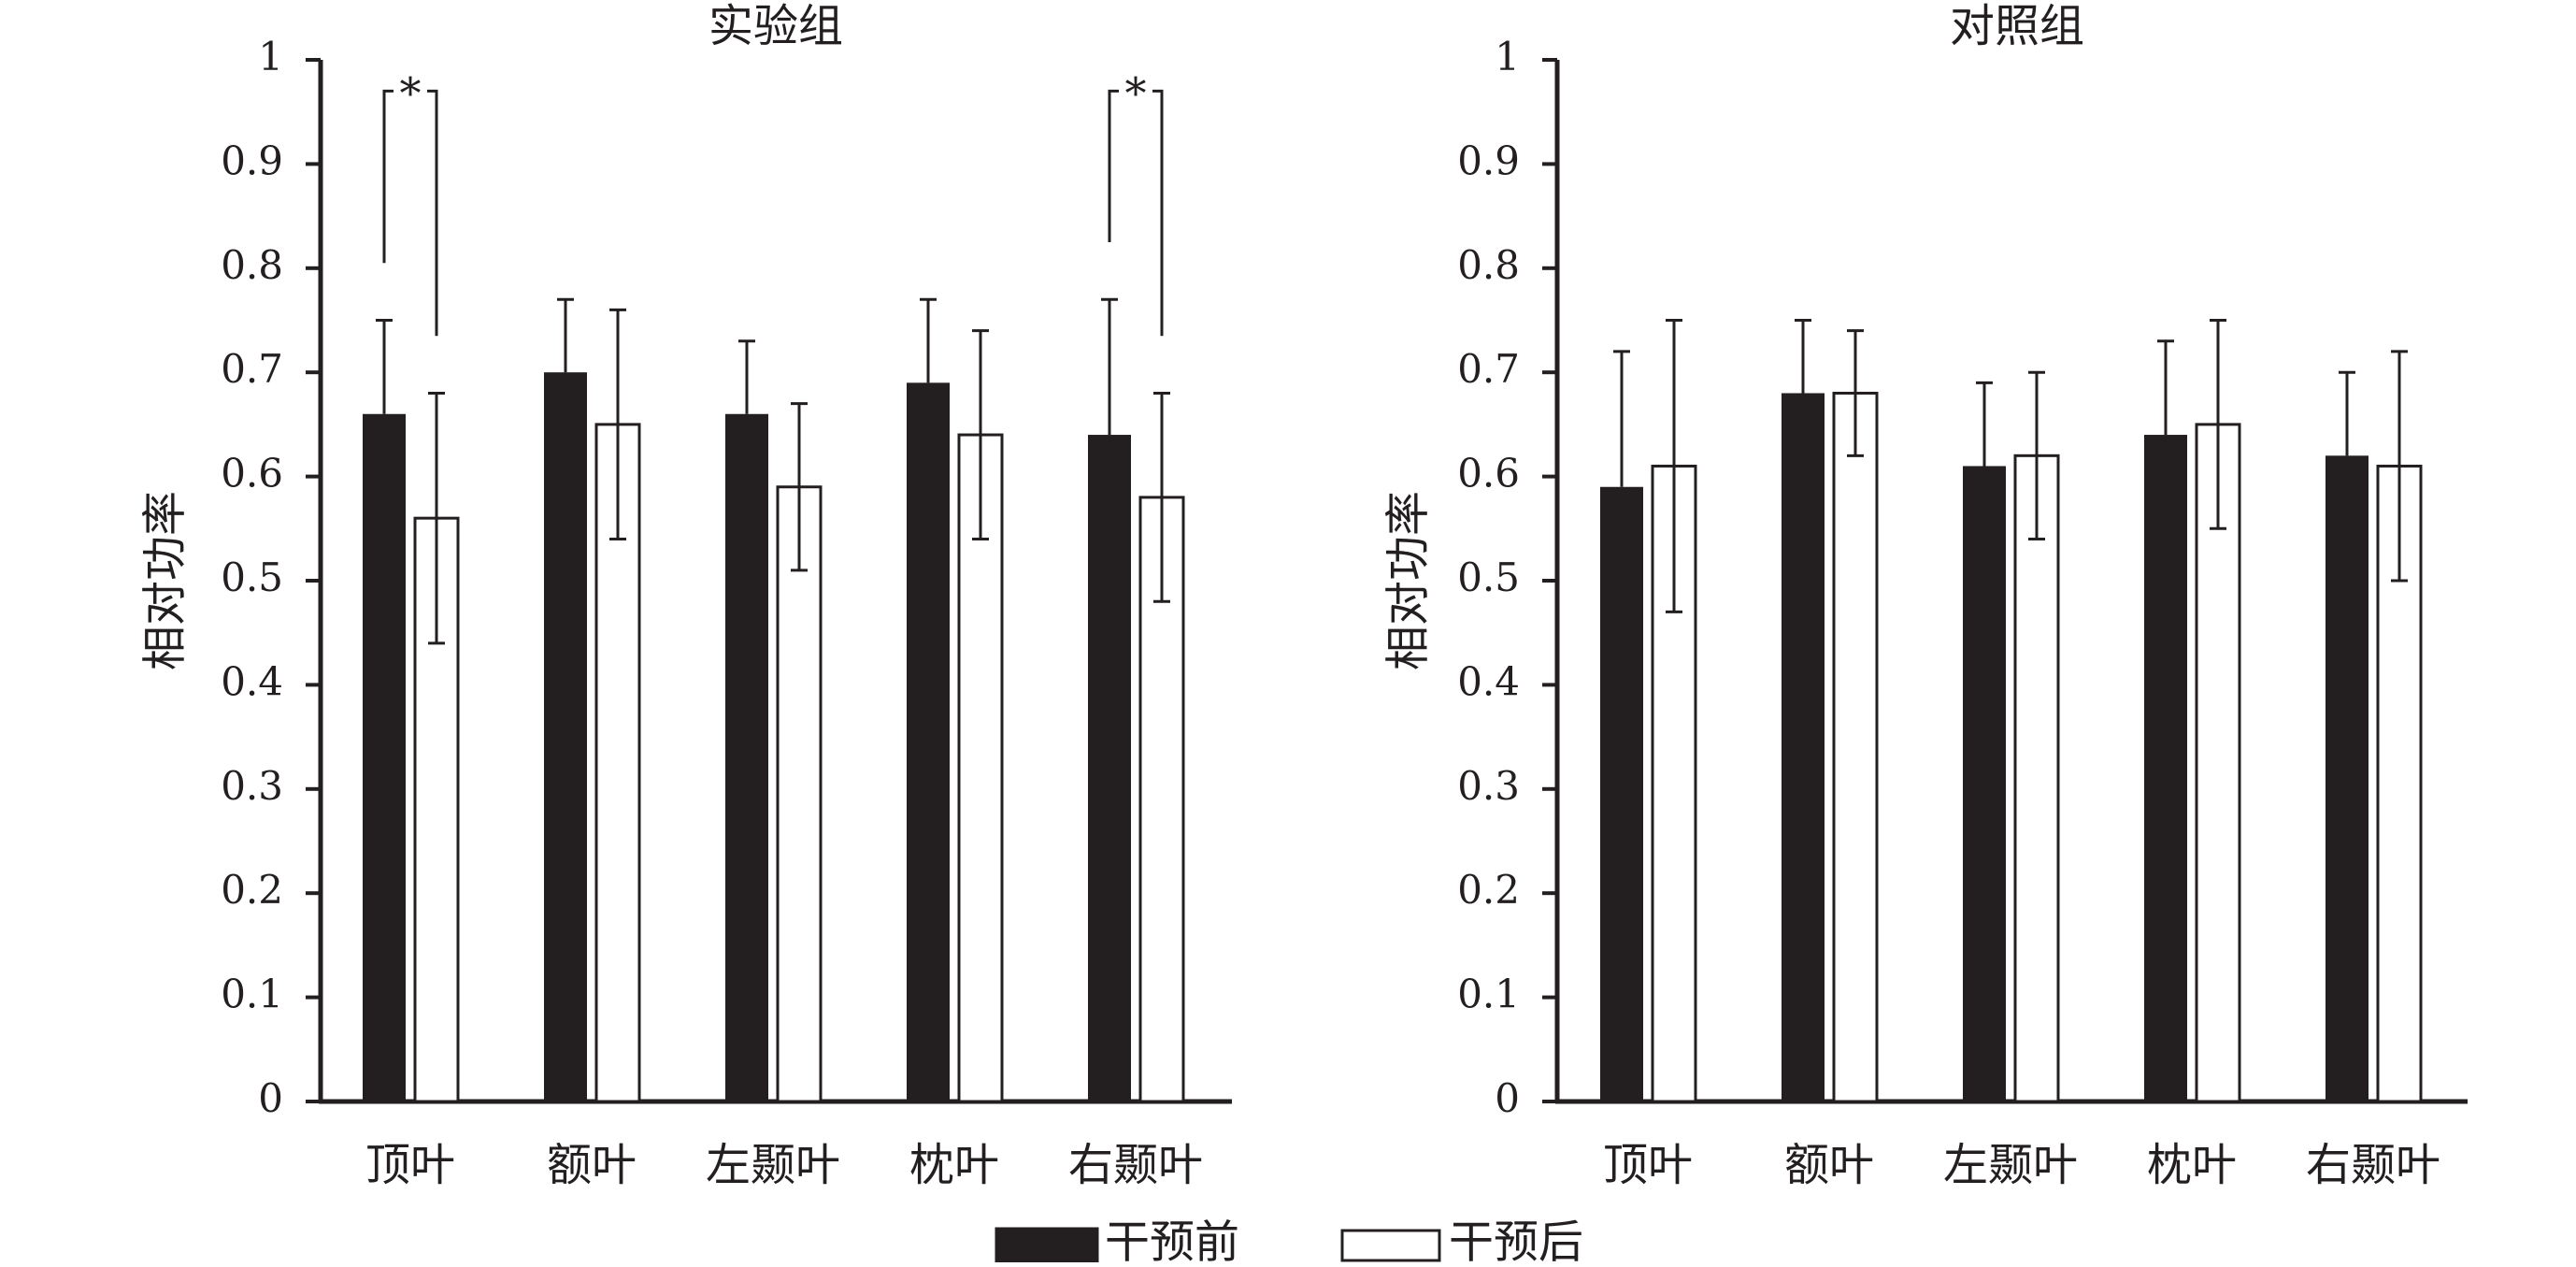 The image size is (2576, 1267). Describe the element at coordinates (1390, 1245) in the screenshot. I see `legend-swatch-after` at that location.